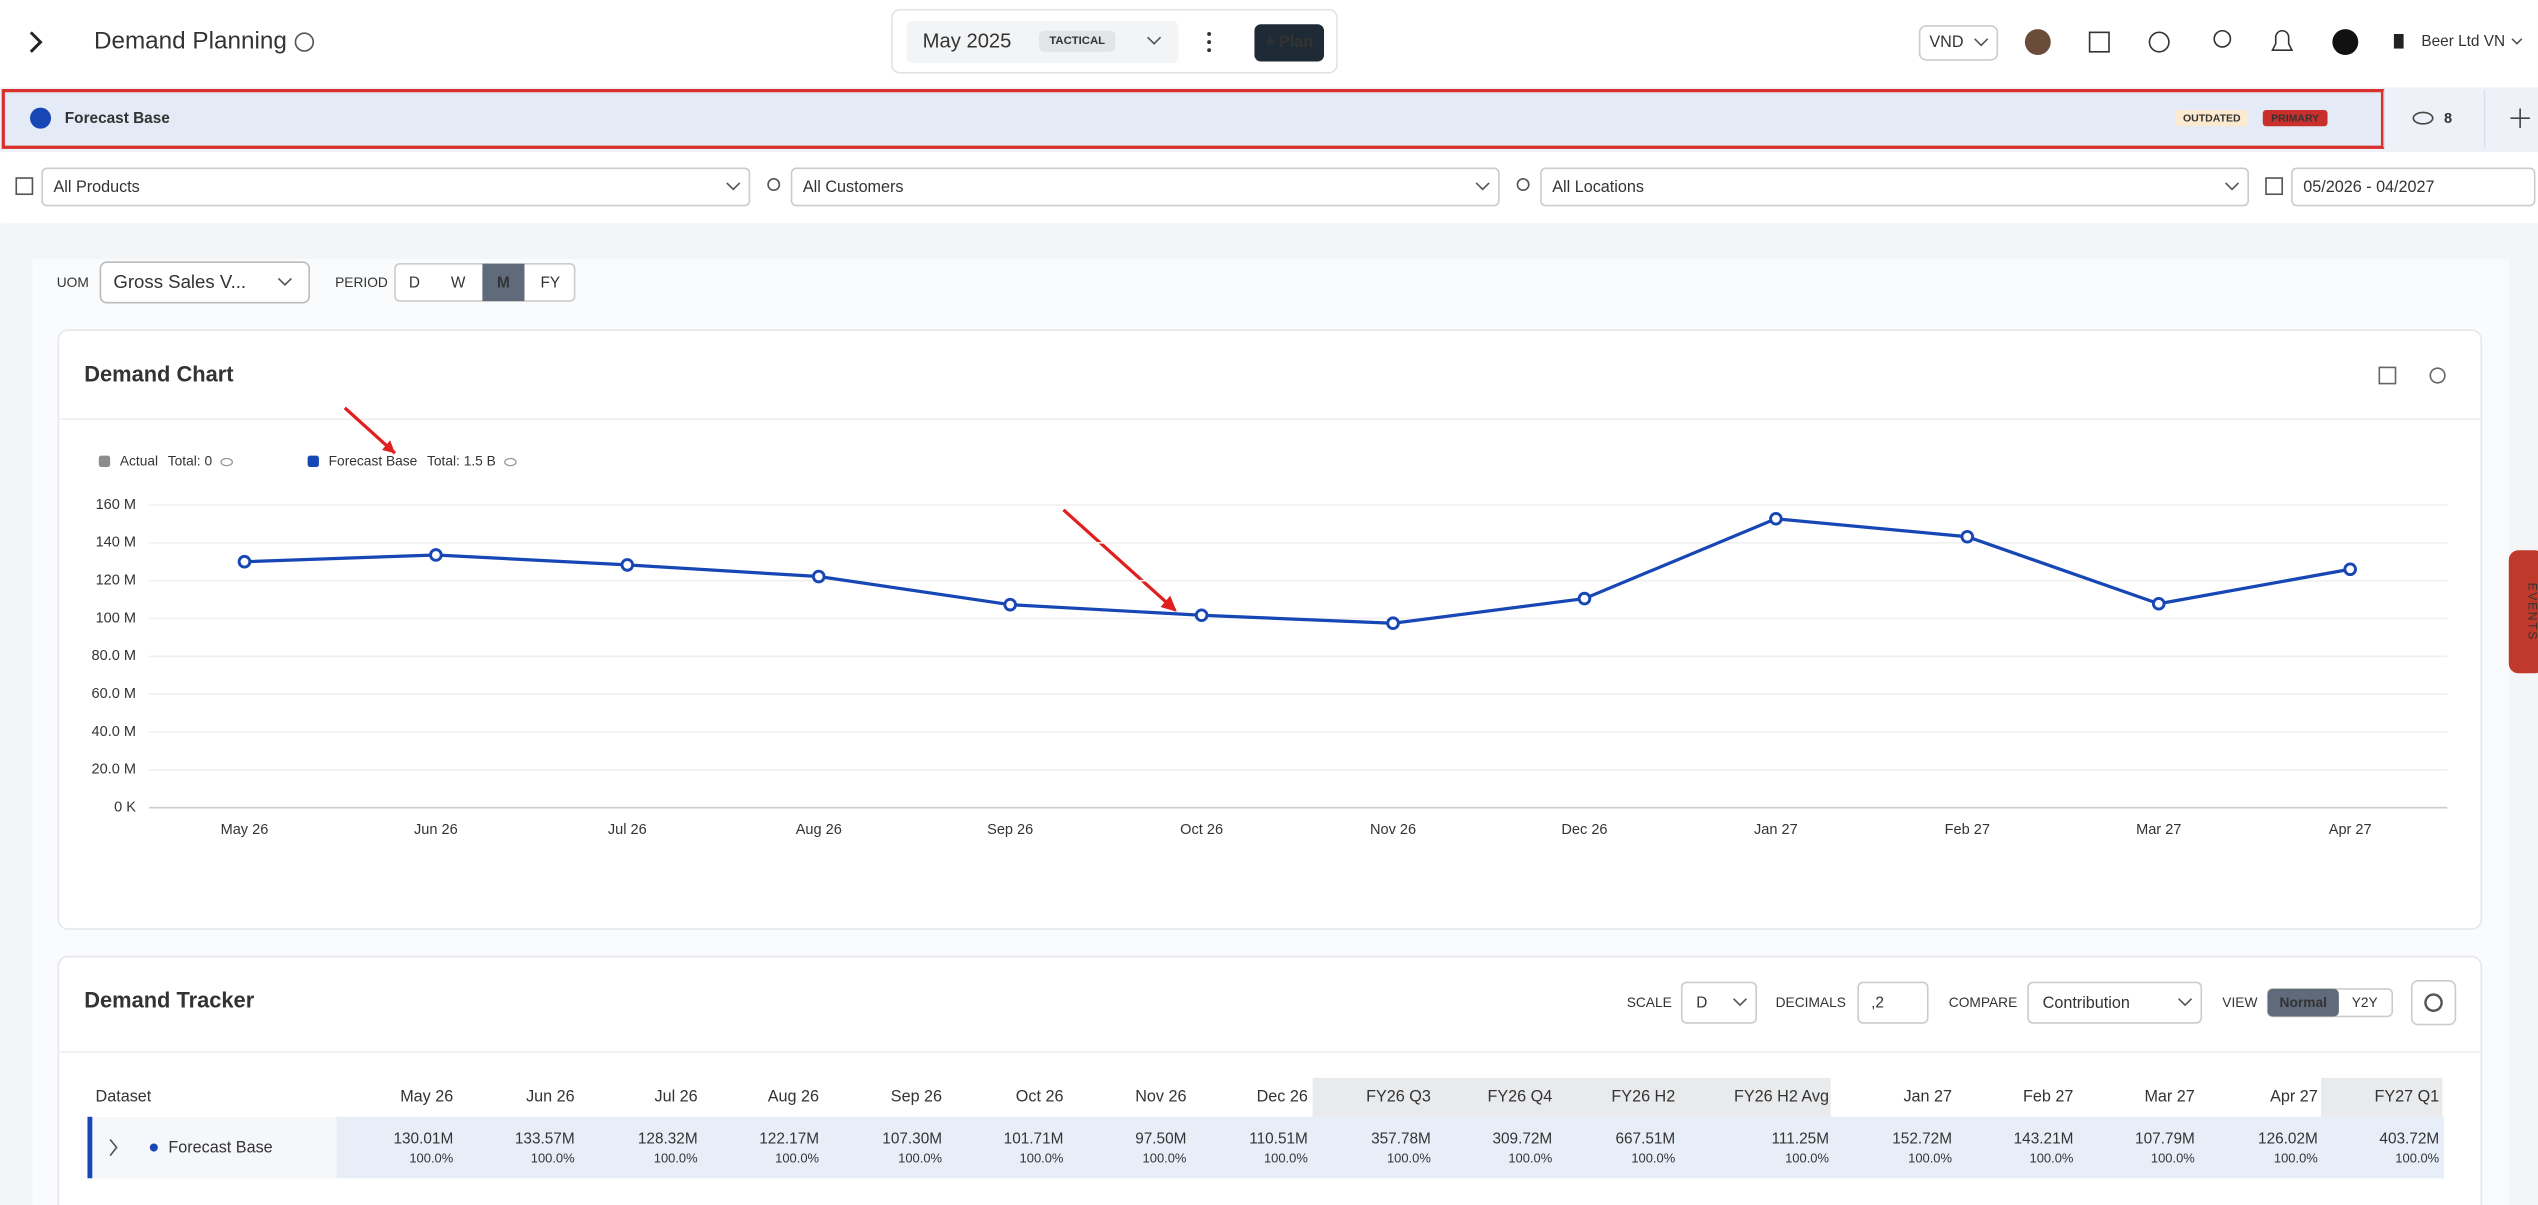 Image resolution: width=2538 pixels, height=1205 pixels. I want to click on annotation-arrow, so click(1119, 560).